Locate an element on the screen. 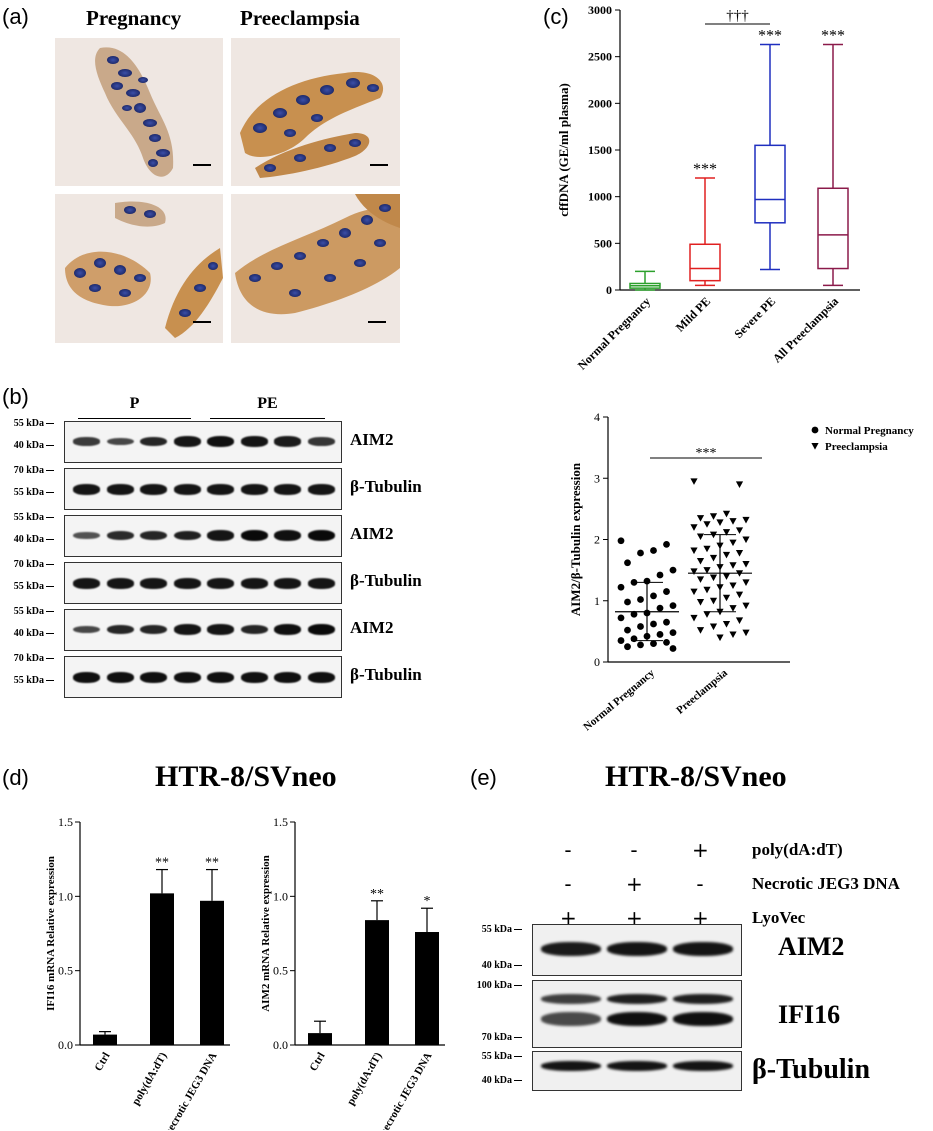  bracket-label: ††† is located at coordinates (737, 16).